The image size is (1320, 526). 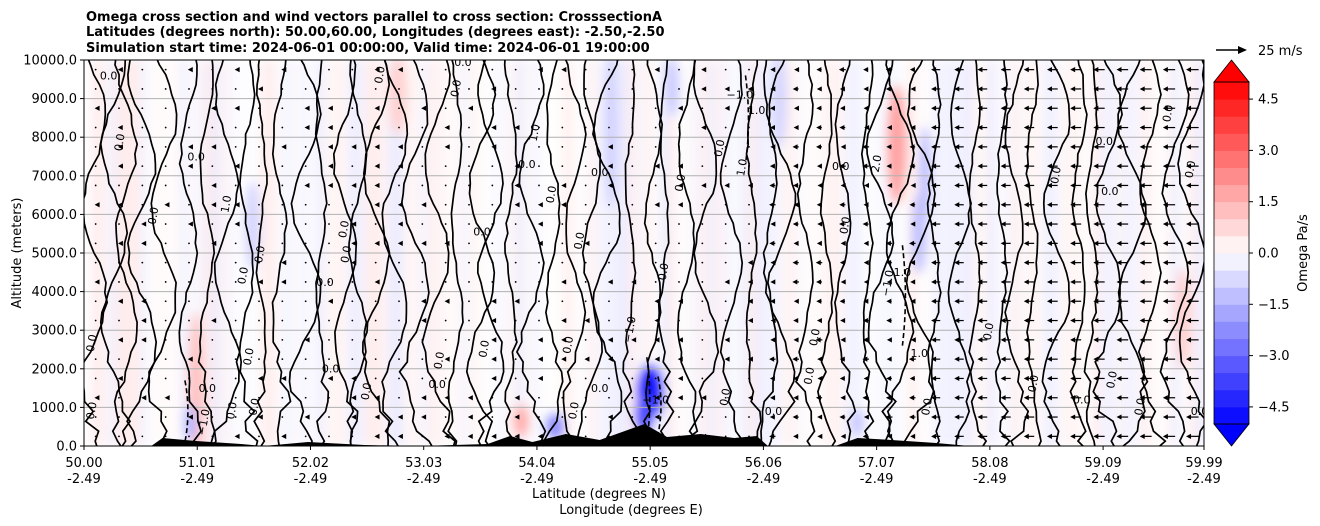 What do you see at coordinates (537, 479) in the screenshot?
I see `x-tick-label-longitude: -2.49` at bounding box center [537, 479].